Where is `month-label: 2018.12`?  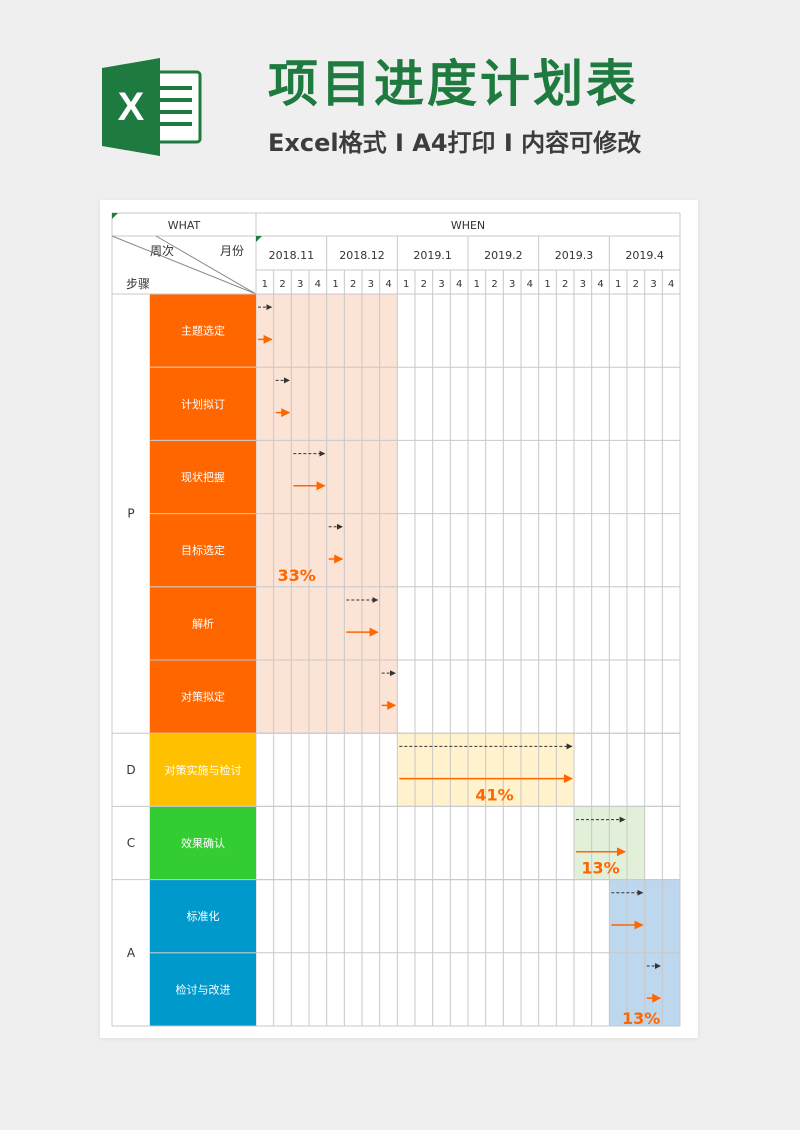 month-label: 2018.12 is located at coordinates (362, 255).